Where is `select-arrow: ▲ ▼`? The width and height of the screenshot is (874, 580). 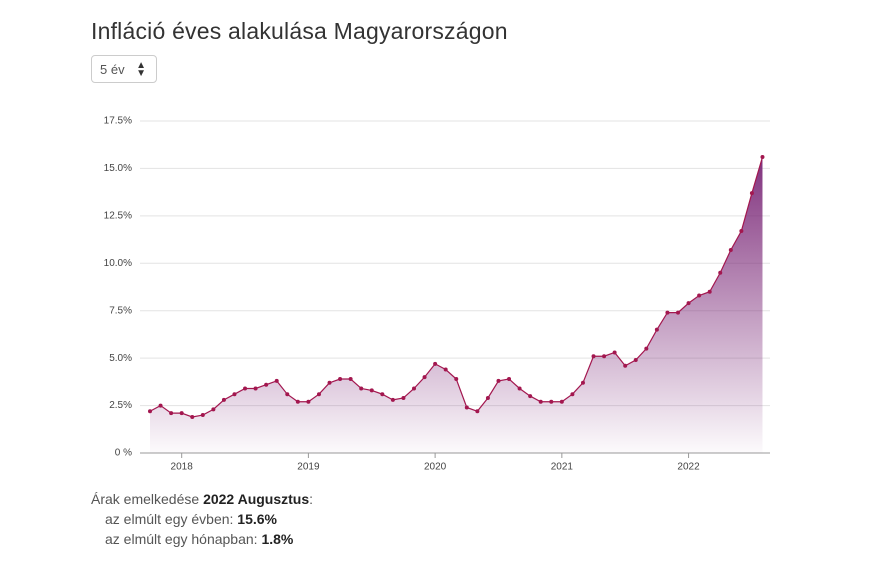 select-arrow: ▲ ▼ is located at coordinates (141, 69).